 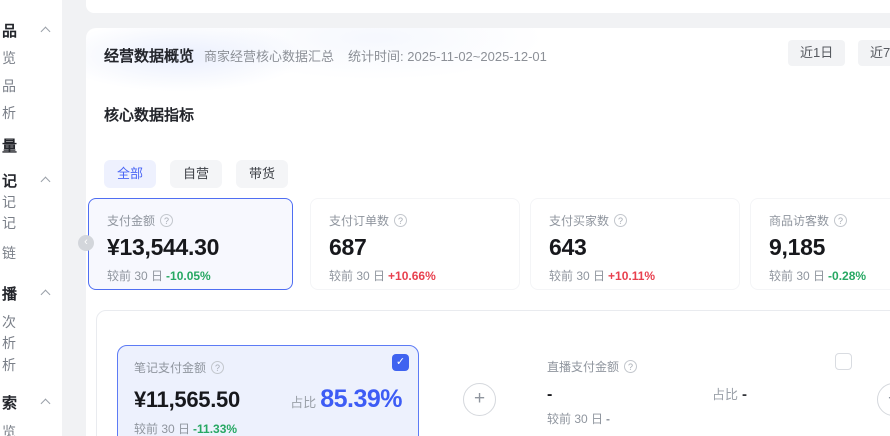 I want to click on breakdown-card-live-payment: 直播支付金额 - 占比 - 较前 30 日-, so click(x=696, y=390).